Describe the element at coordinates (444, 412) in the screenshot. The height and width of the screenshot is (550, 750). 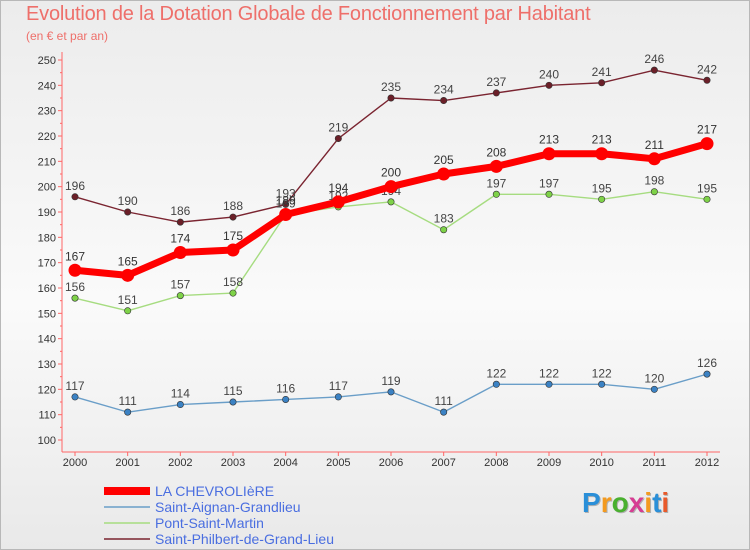
I see `point-saint-aignan-grandlieu-2007` at that location.